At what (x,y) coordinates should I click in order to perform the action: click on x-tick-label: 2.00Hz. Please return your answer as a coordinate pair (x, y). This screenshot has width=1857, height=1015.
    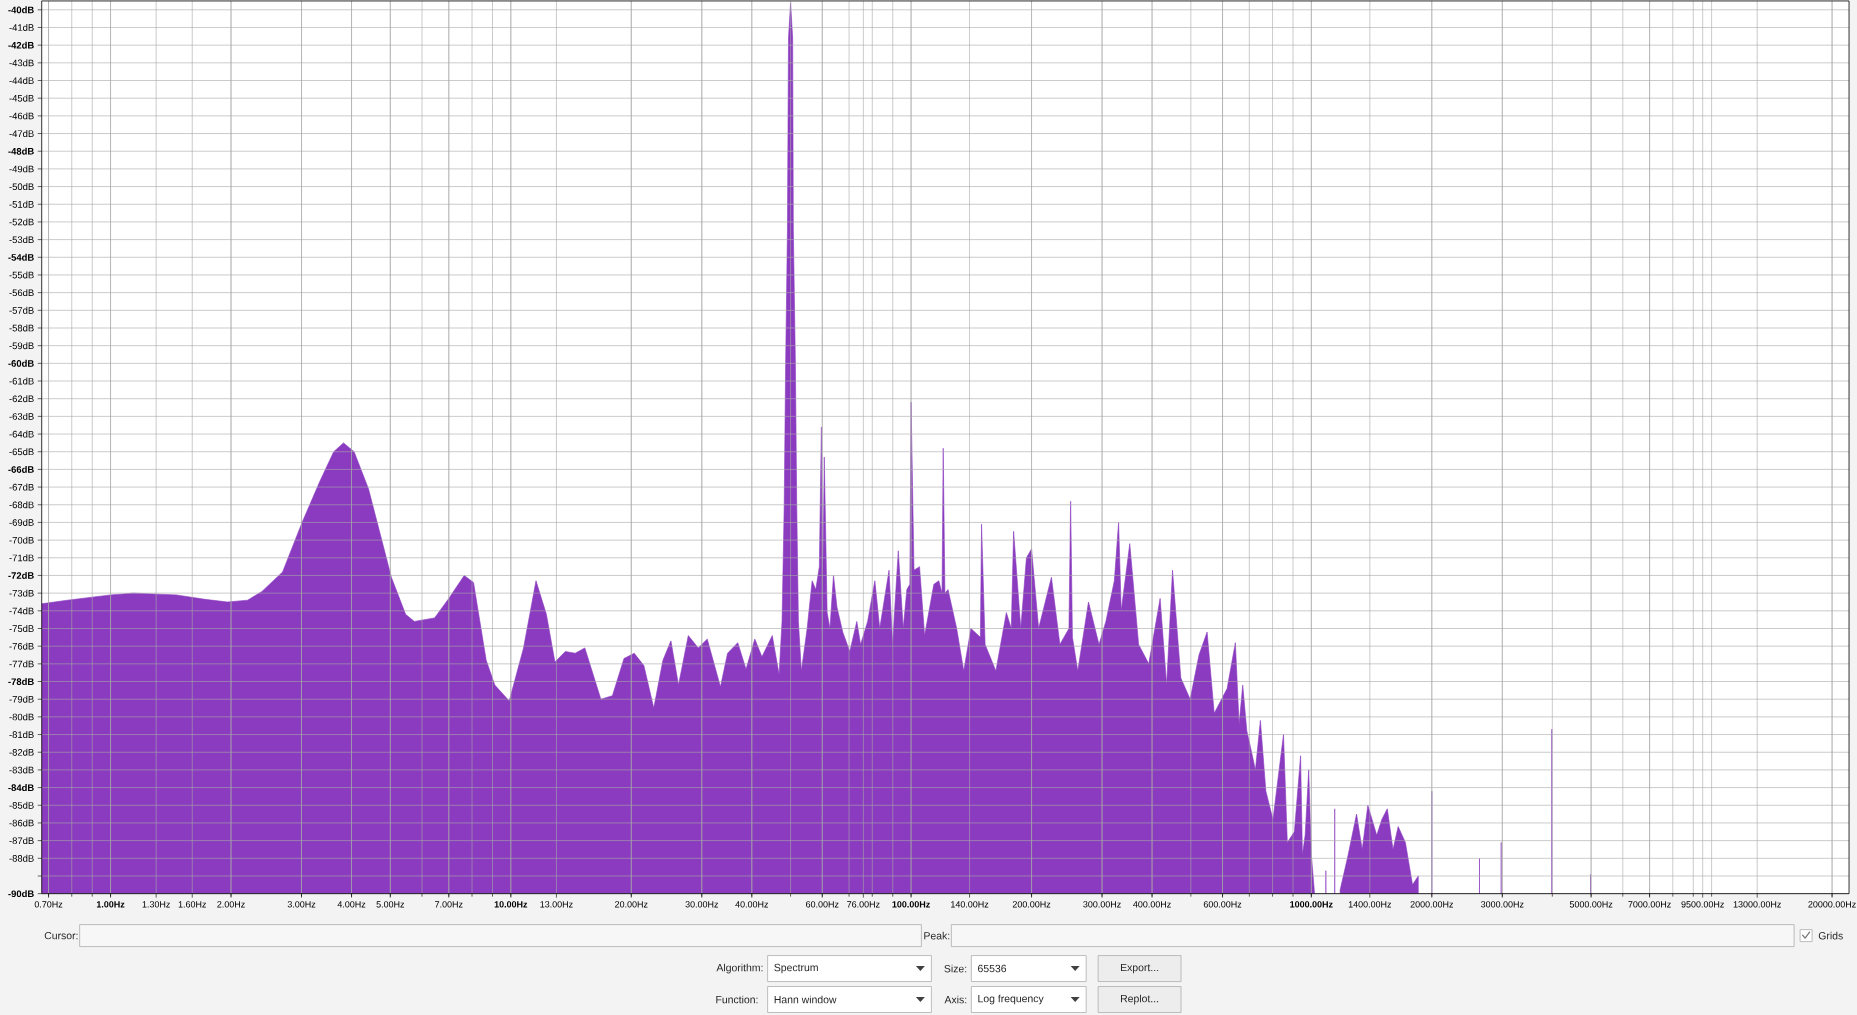
    Looking at the image, I should click on (231, 904).